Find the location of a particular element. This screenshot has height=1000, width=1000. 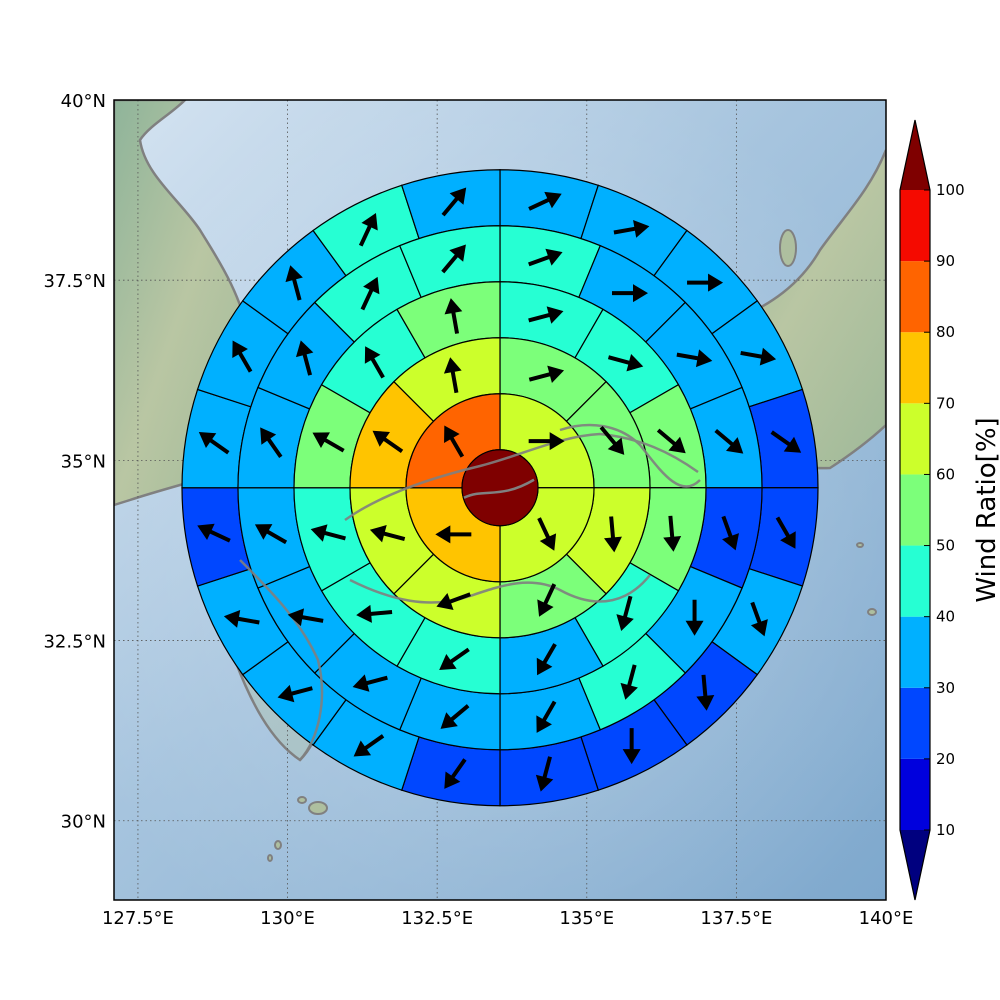

y-axis-ticks: 30°N 32.5°N 35°N 37.5°N 40°N is located at coordinates (74, 462).